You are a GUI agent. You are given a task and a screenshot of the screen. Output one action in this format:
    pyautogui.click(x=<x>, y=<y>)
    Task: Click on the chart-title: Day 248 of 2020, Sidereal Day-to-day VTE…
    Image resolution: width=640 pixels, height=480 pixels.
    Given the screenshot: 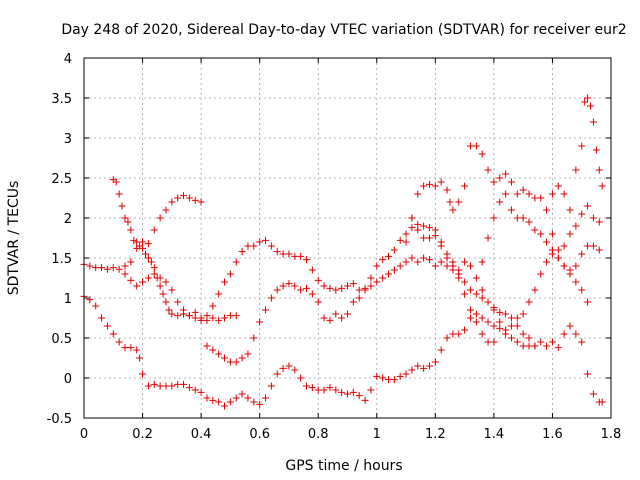 What is the action you would take?
    pyautogui.click(x=343, y=30)
    